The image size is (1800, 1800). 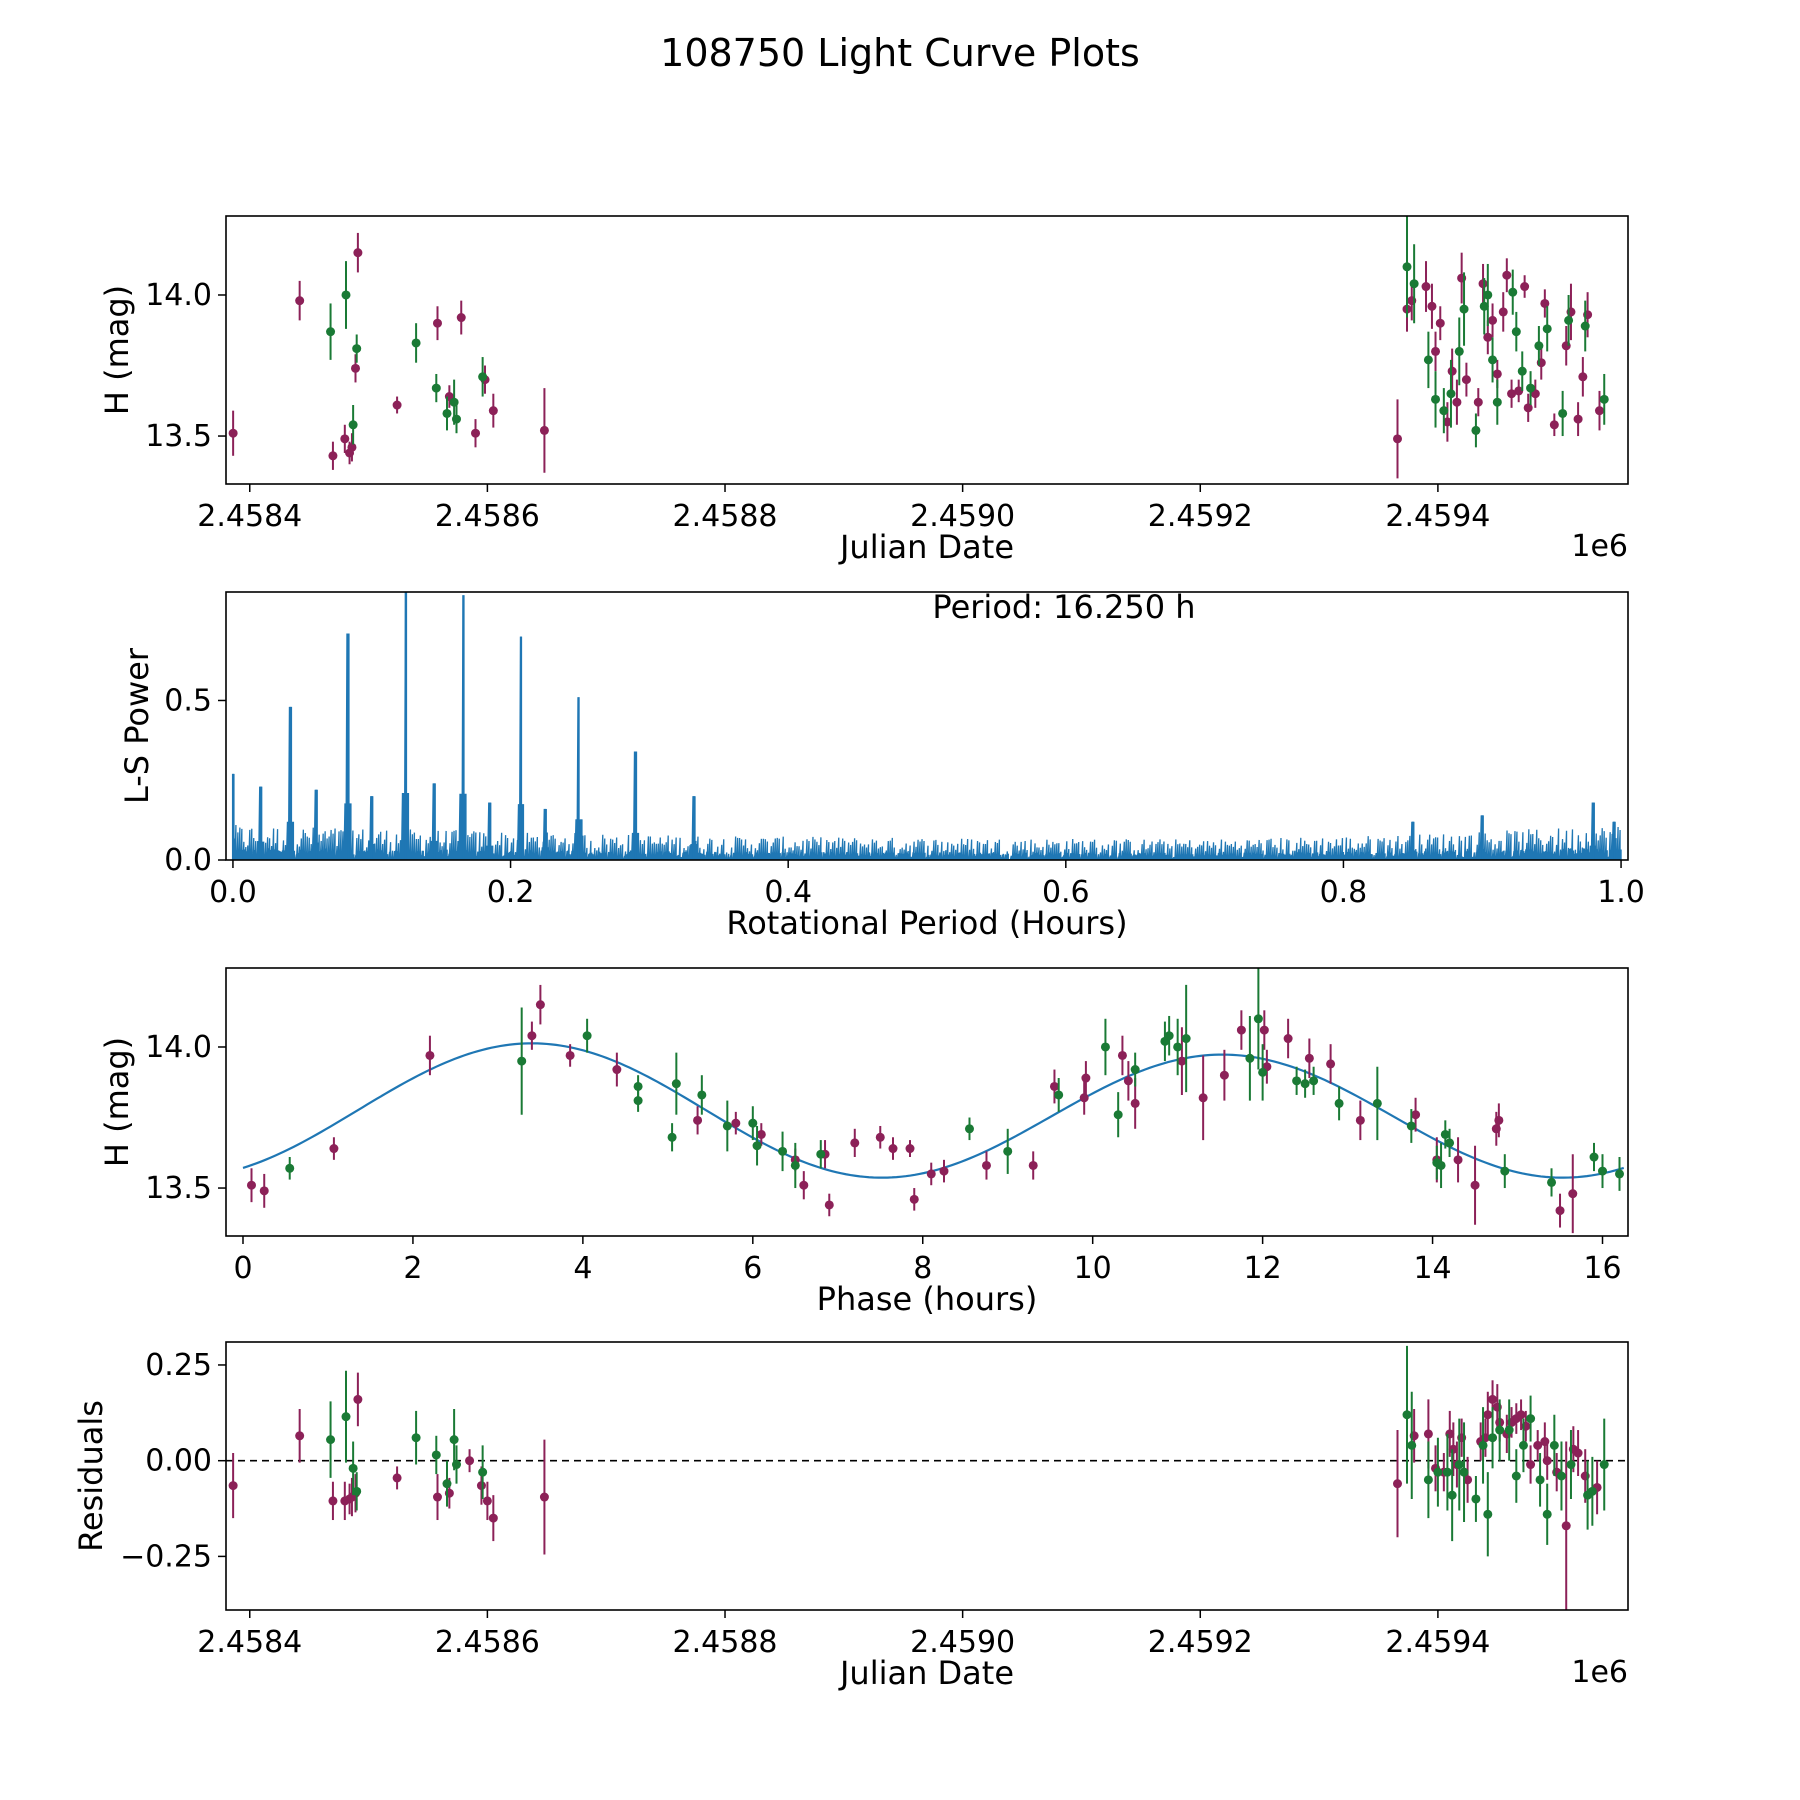 What do you see at coordinates (933, 1101) in the screenshot?
I see `phased-plot-area` at bounding box center [933, 1101].